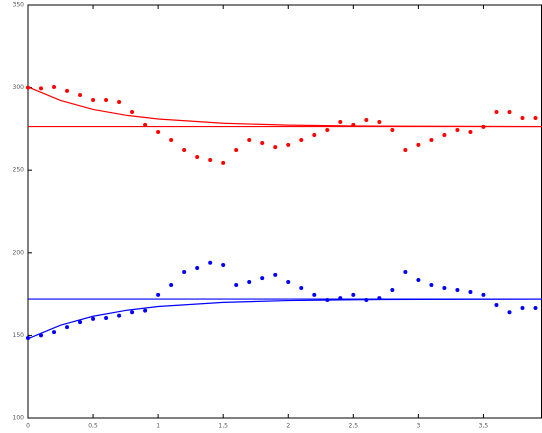 Image resolution: width=542 pixels, height=433 pixels. What do you see at coordinates (284, 107) in the screenshot?
I see `line` at bounding box center [284, 107].